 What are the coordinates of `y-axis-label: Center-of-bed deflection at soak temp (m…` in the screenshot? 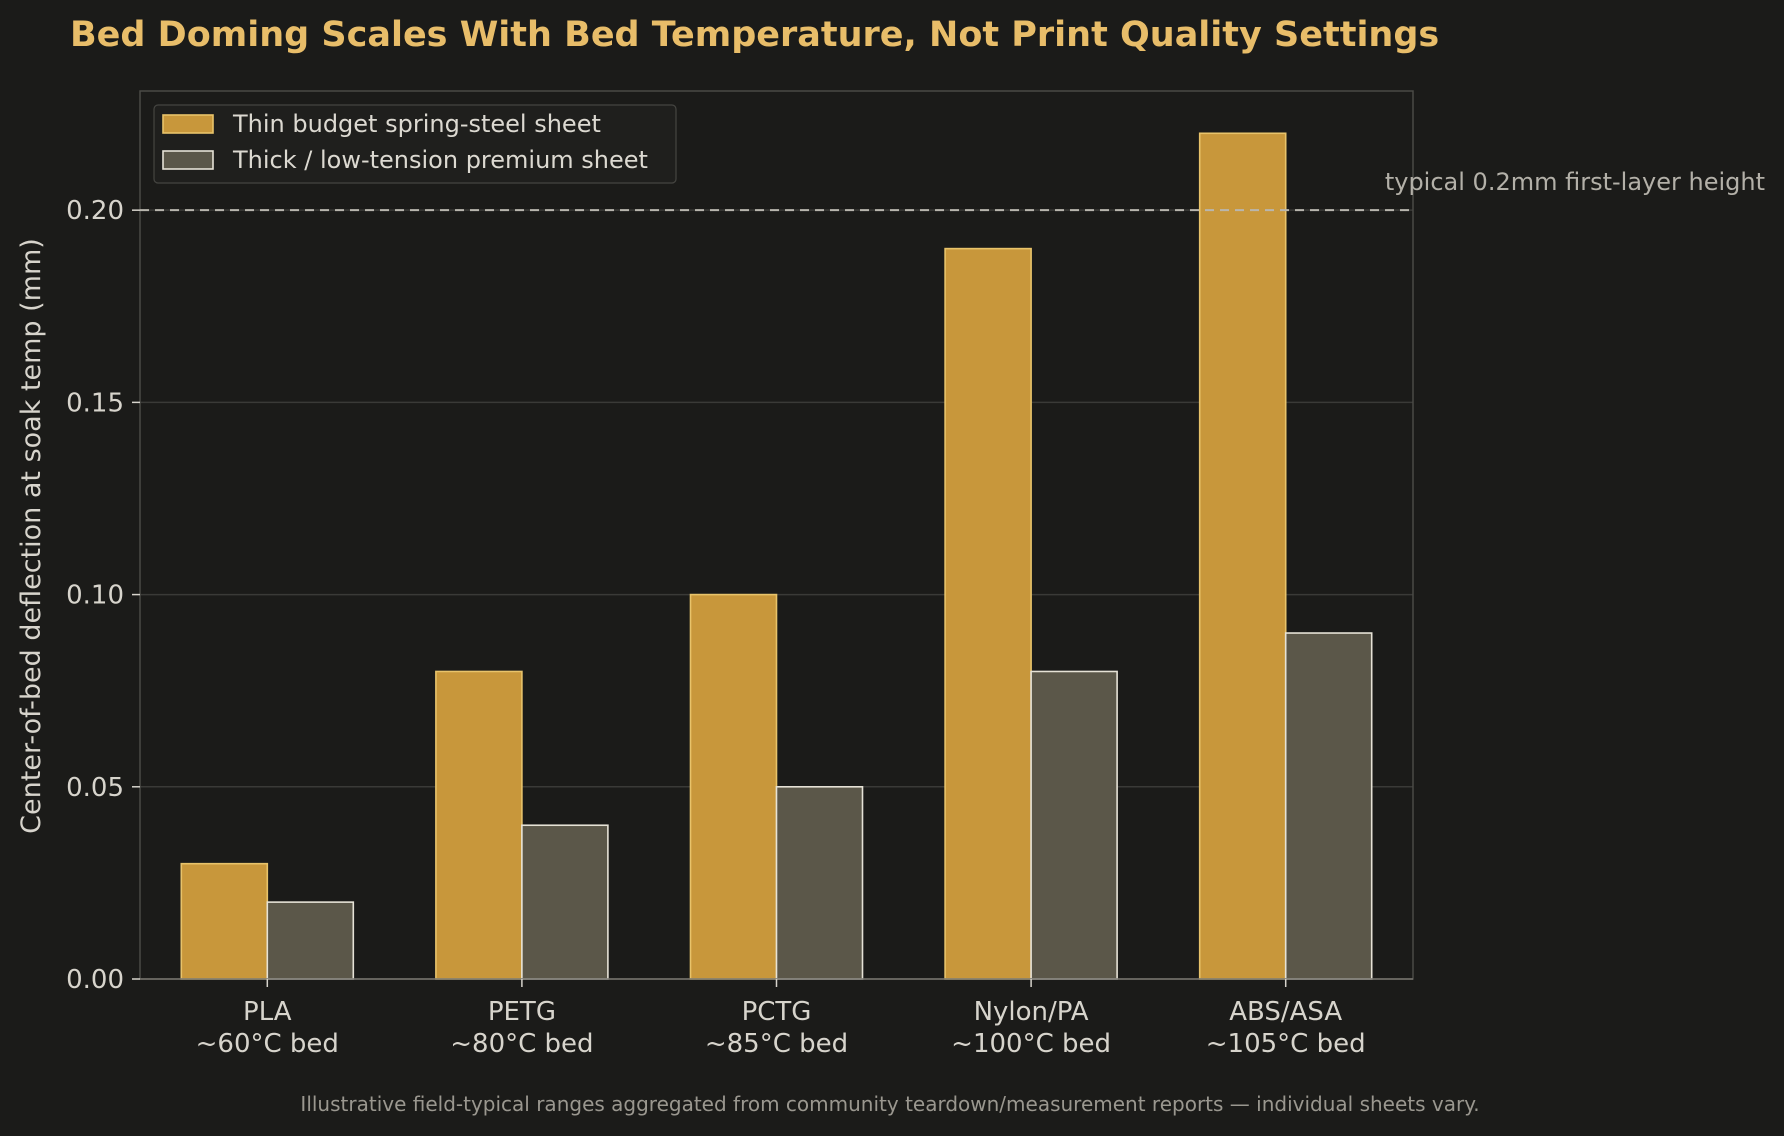 It's located at (31, 536).